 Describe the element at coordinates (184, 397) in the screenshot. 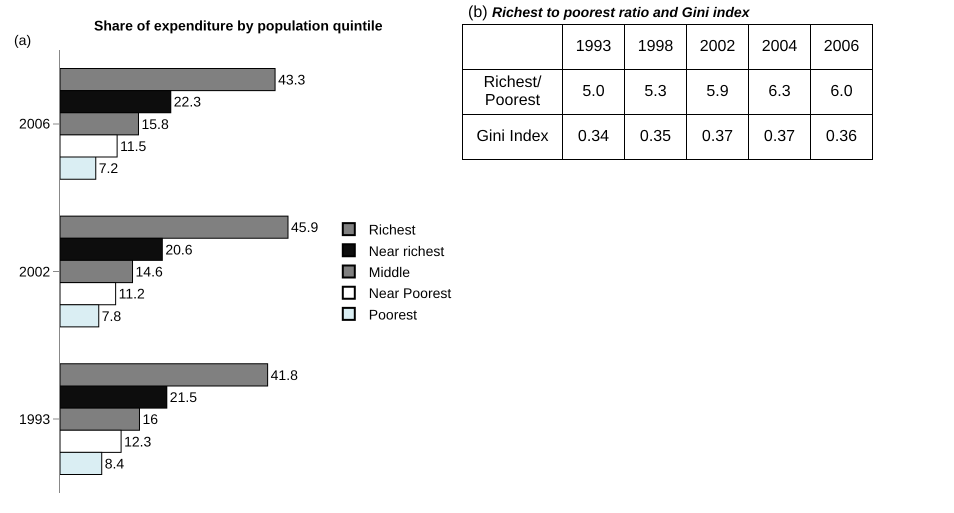

I see `data-label: 21.5` at that location.